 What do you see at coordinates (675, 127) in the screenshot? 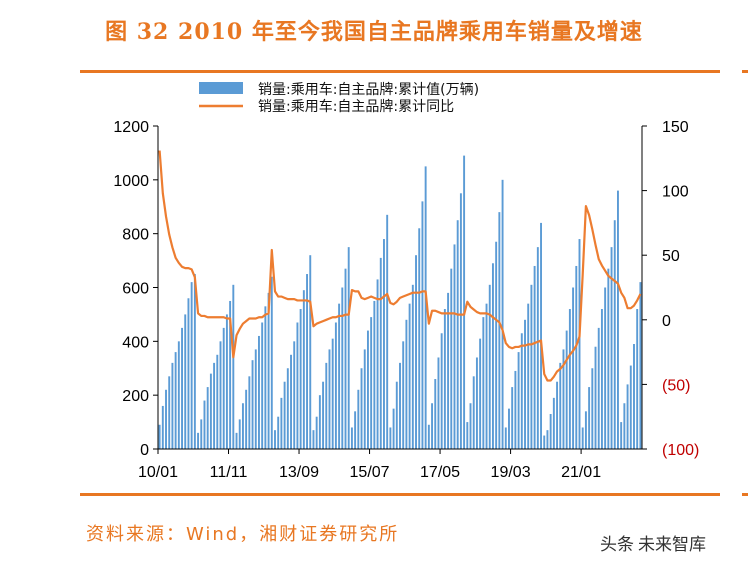
I see `y-right-tick-label: 150` at bounding box center [675, 127].